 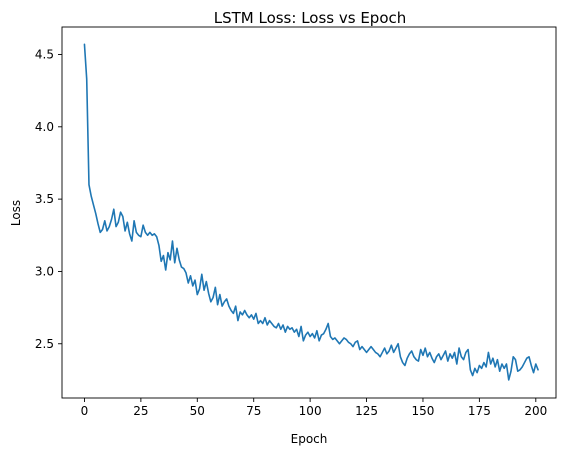 I want to click on x-tick-label: 25, so click(x=140, y=411).